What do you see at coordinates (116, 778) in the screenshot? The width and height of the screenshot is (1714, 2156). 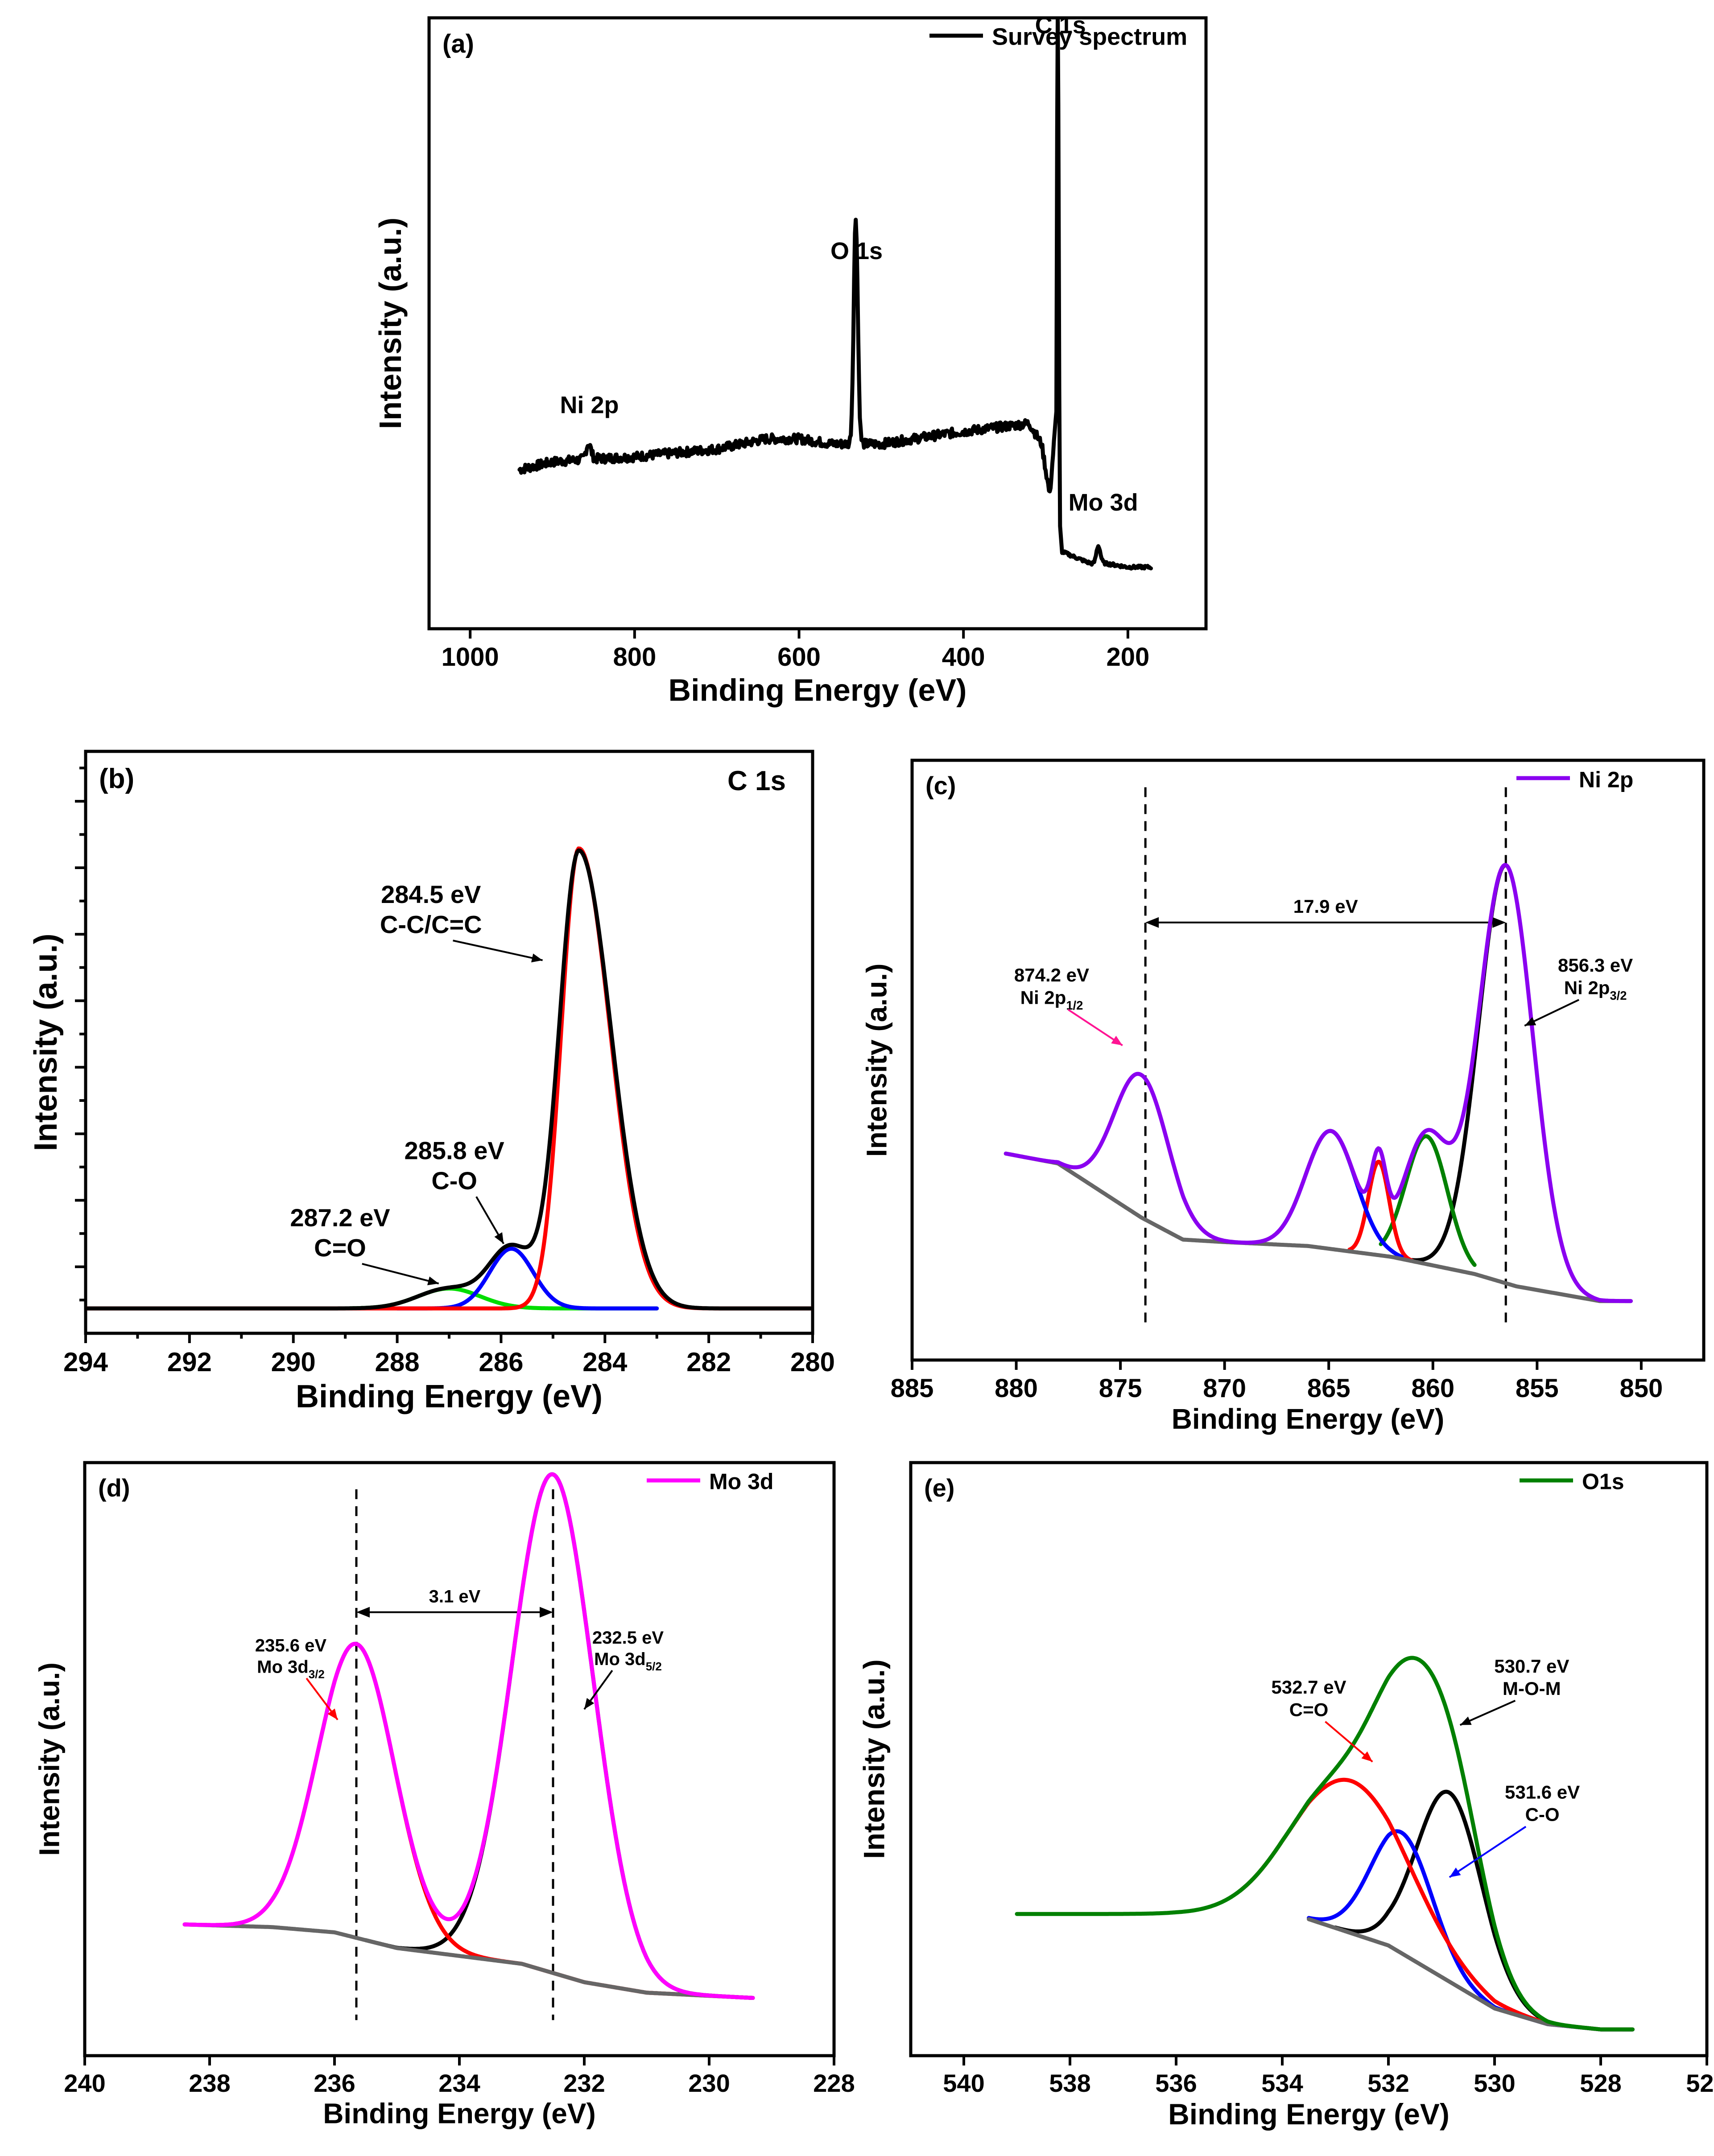 I see `panel-label: (b)` at bounding box center [116, 778].